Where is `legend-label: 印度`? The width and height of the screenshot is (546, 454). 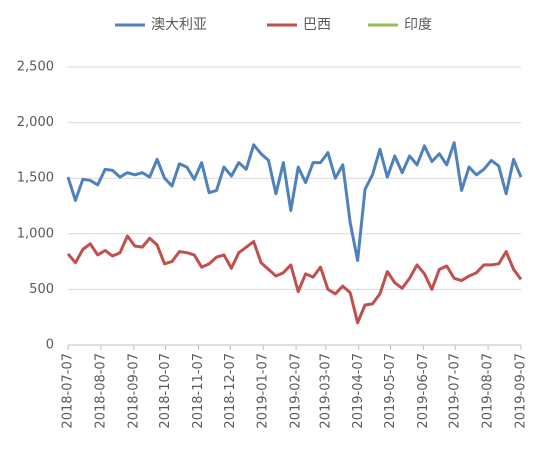 legend-label: 印度 is located at coordinates (418, 25).